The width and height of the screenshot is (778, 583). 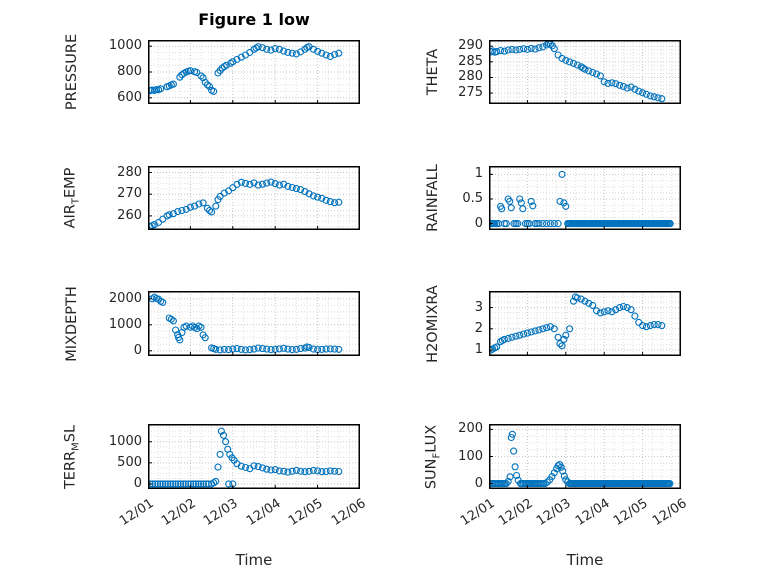 What do you see at coordinates (472, 198) in the screenshot?
I see `y-tick-label: 0.5` at bounding box center [472, 198].